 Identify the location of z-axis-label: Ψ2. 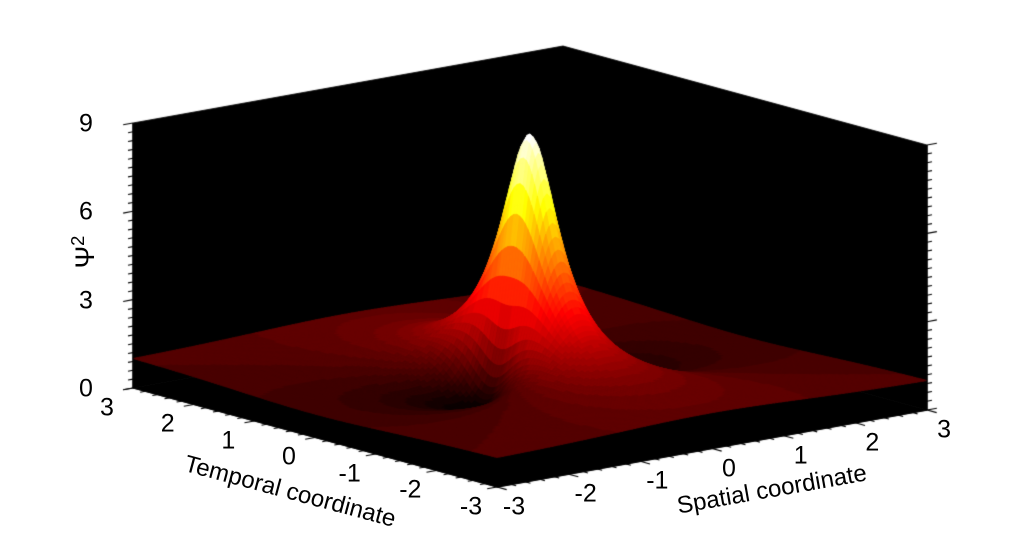
(83, 252).